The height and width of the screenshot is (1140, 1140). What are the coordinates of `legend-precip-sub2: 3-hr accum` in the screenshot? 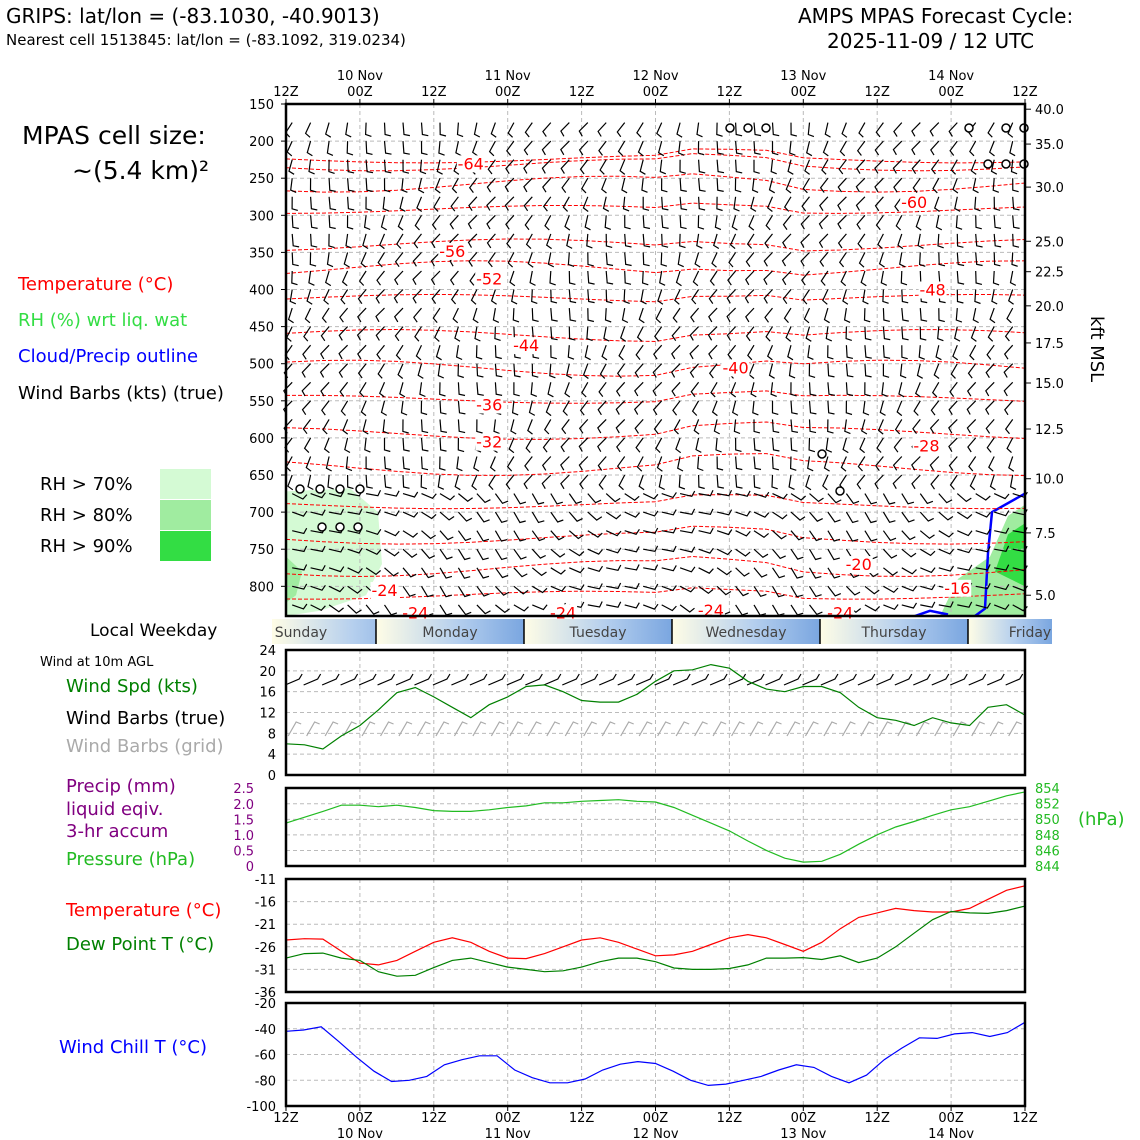 It's located at (117, 831).